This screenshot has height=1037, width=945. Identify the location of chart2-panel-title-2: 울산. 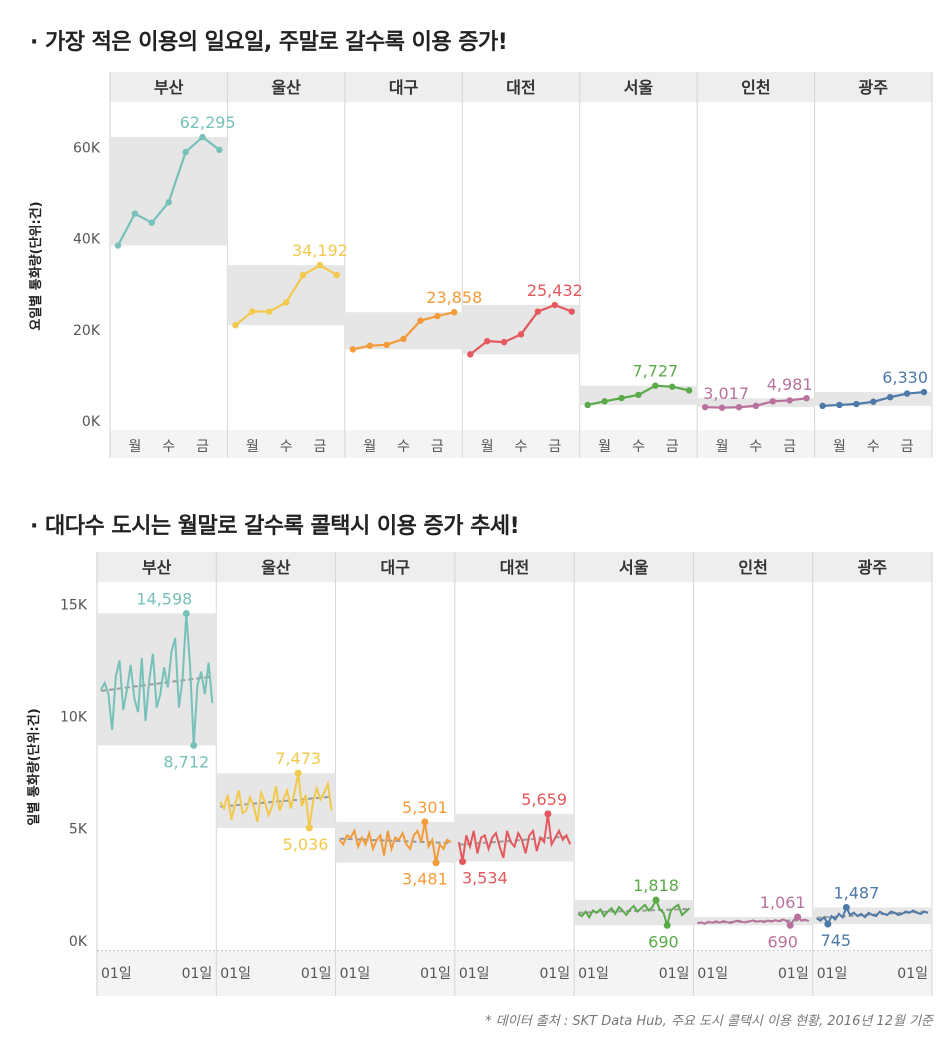
(276, 567).